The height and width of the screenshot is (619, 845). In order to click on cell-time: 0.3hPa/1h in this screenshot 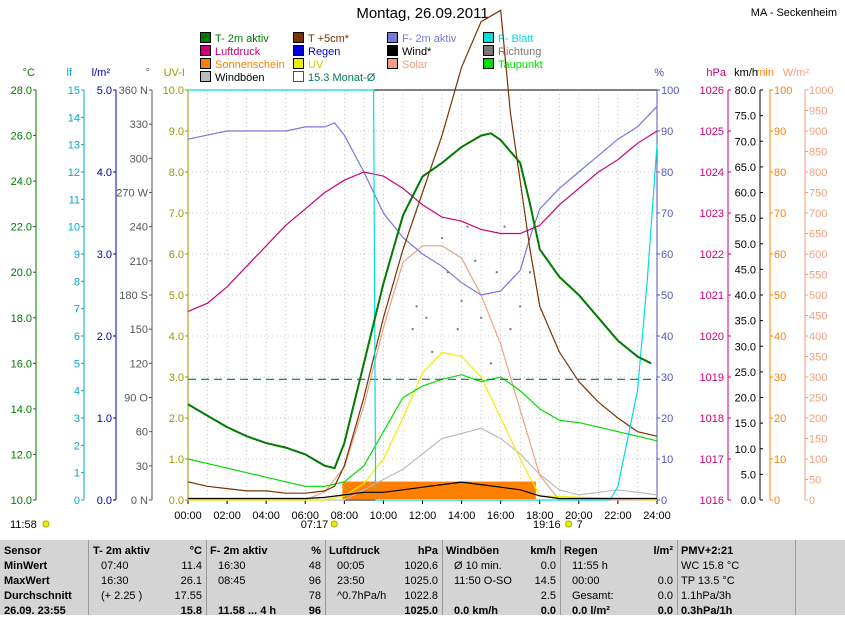, I will do `click(707, 611)`.